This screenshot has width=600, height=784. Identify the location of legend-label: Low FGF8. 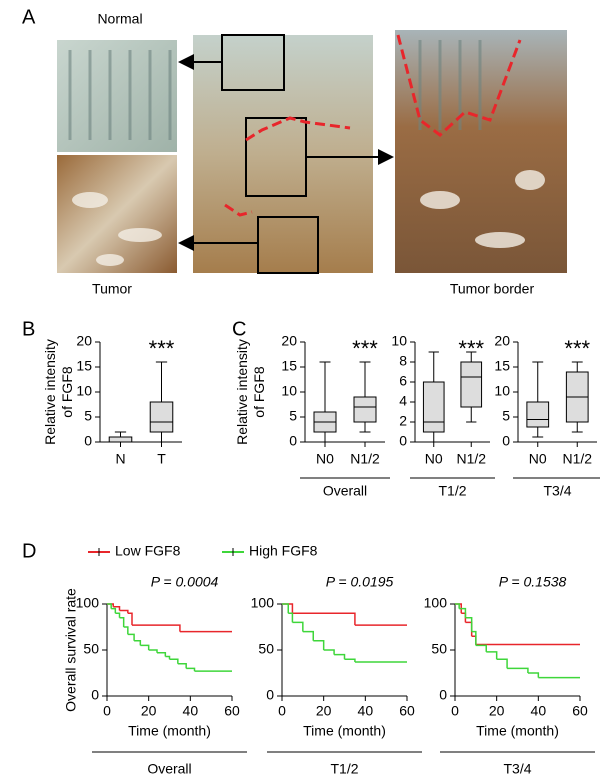
(148, 551).